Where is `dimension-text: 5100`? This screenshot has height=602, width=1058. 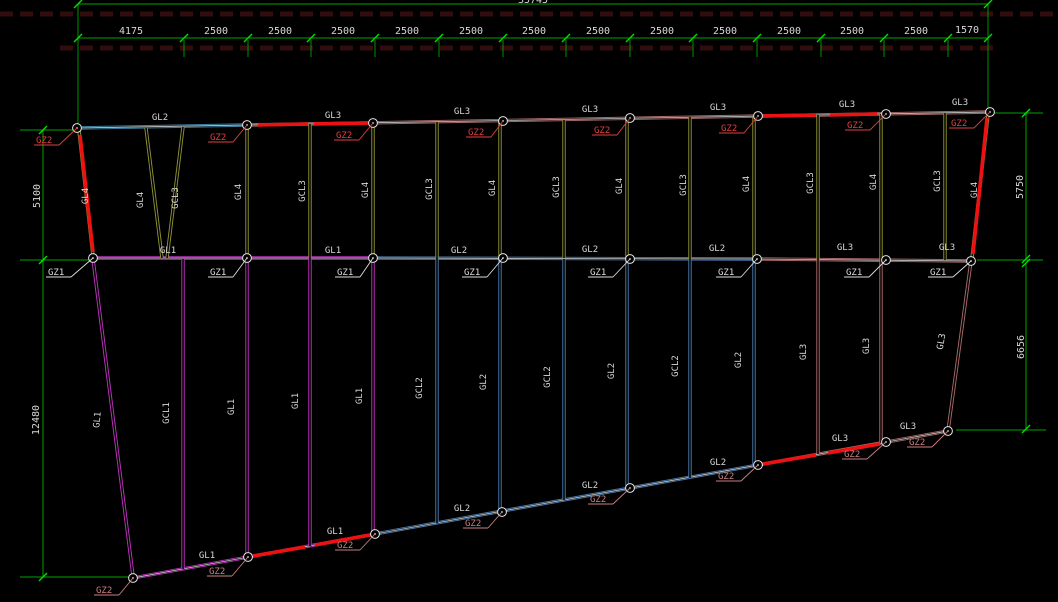
dimension-text: 5100 is located at coordinates (37, 196).